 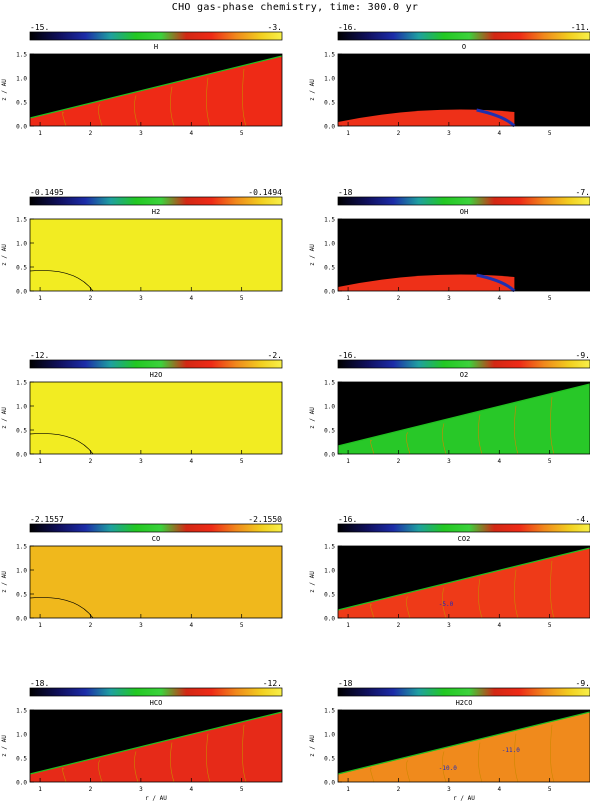 What do you see at coordinates (47, 192) in the screenshot?
I see `colorbar-min-label: -0.1495` at bounding box center [47, 192].